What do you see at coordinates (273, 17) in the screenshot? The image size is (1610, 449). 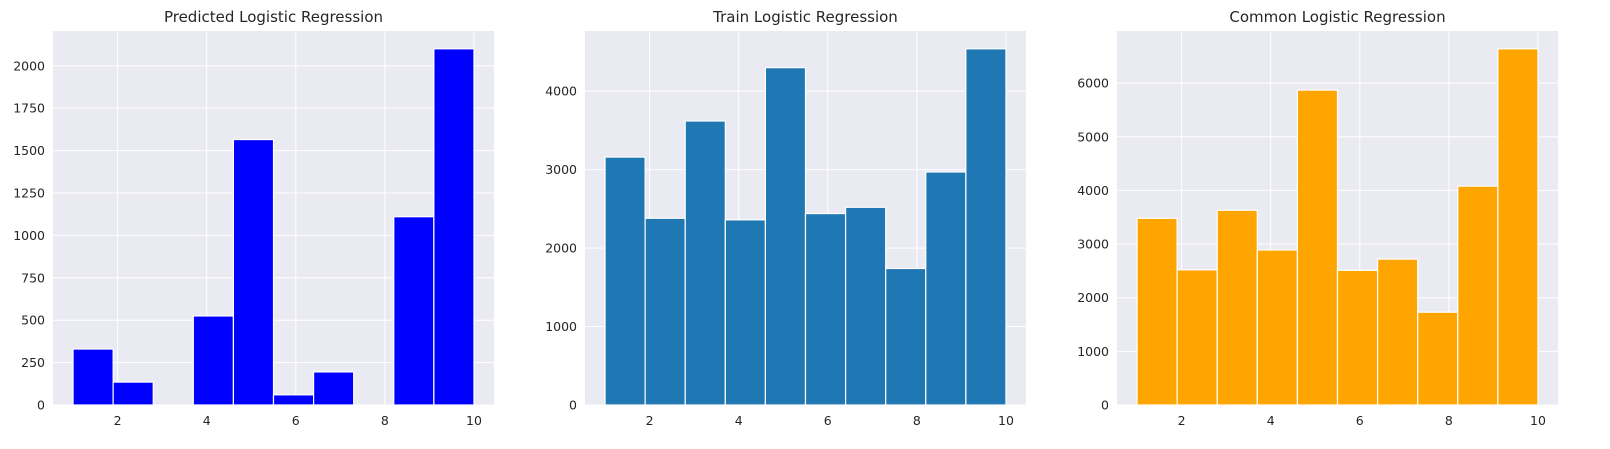 I see `chart-title: Predicted Logistic Regression` at bounding box center [273, 17].